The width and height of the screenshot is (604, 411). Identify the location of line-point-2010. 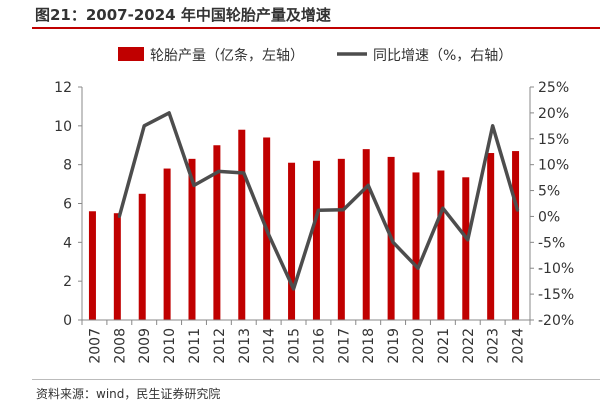
(169, 113).